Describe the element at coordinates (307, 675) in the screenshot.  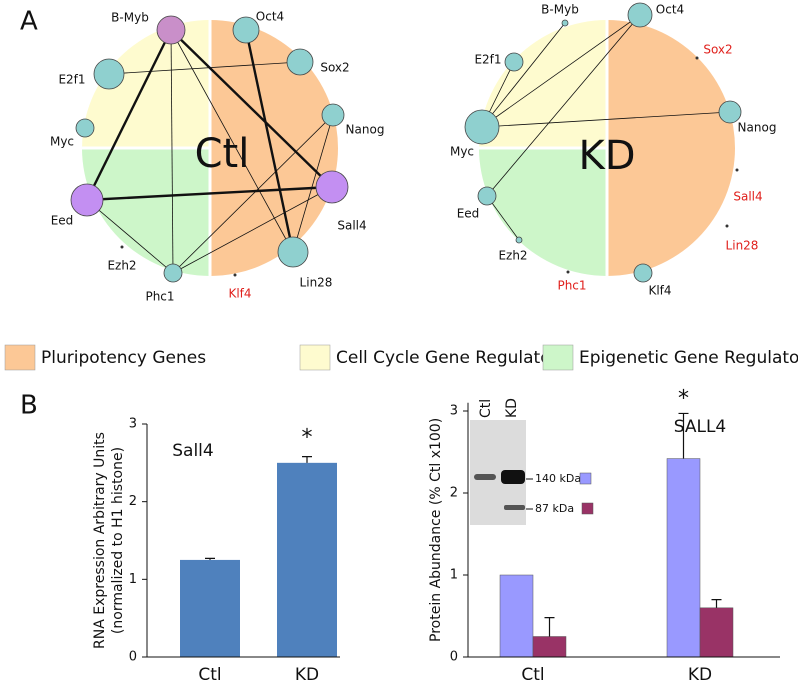
I see `x-tick-label: KD` at that location.